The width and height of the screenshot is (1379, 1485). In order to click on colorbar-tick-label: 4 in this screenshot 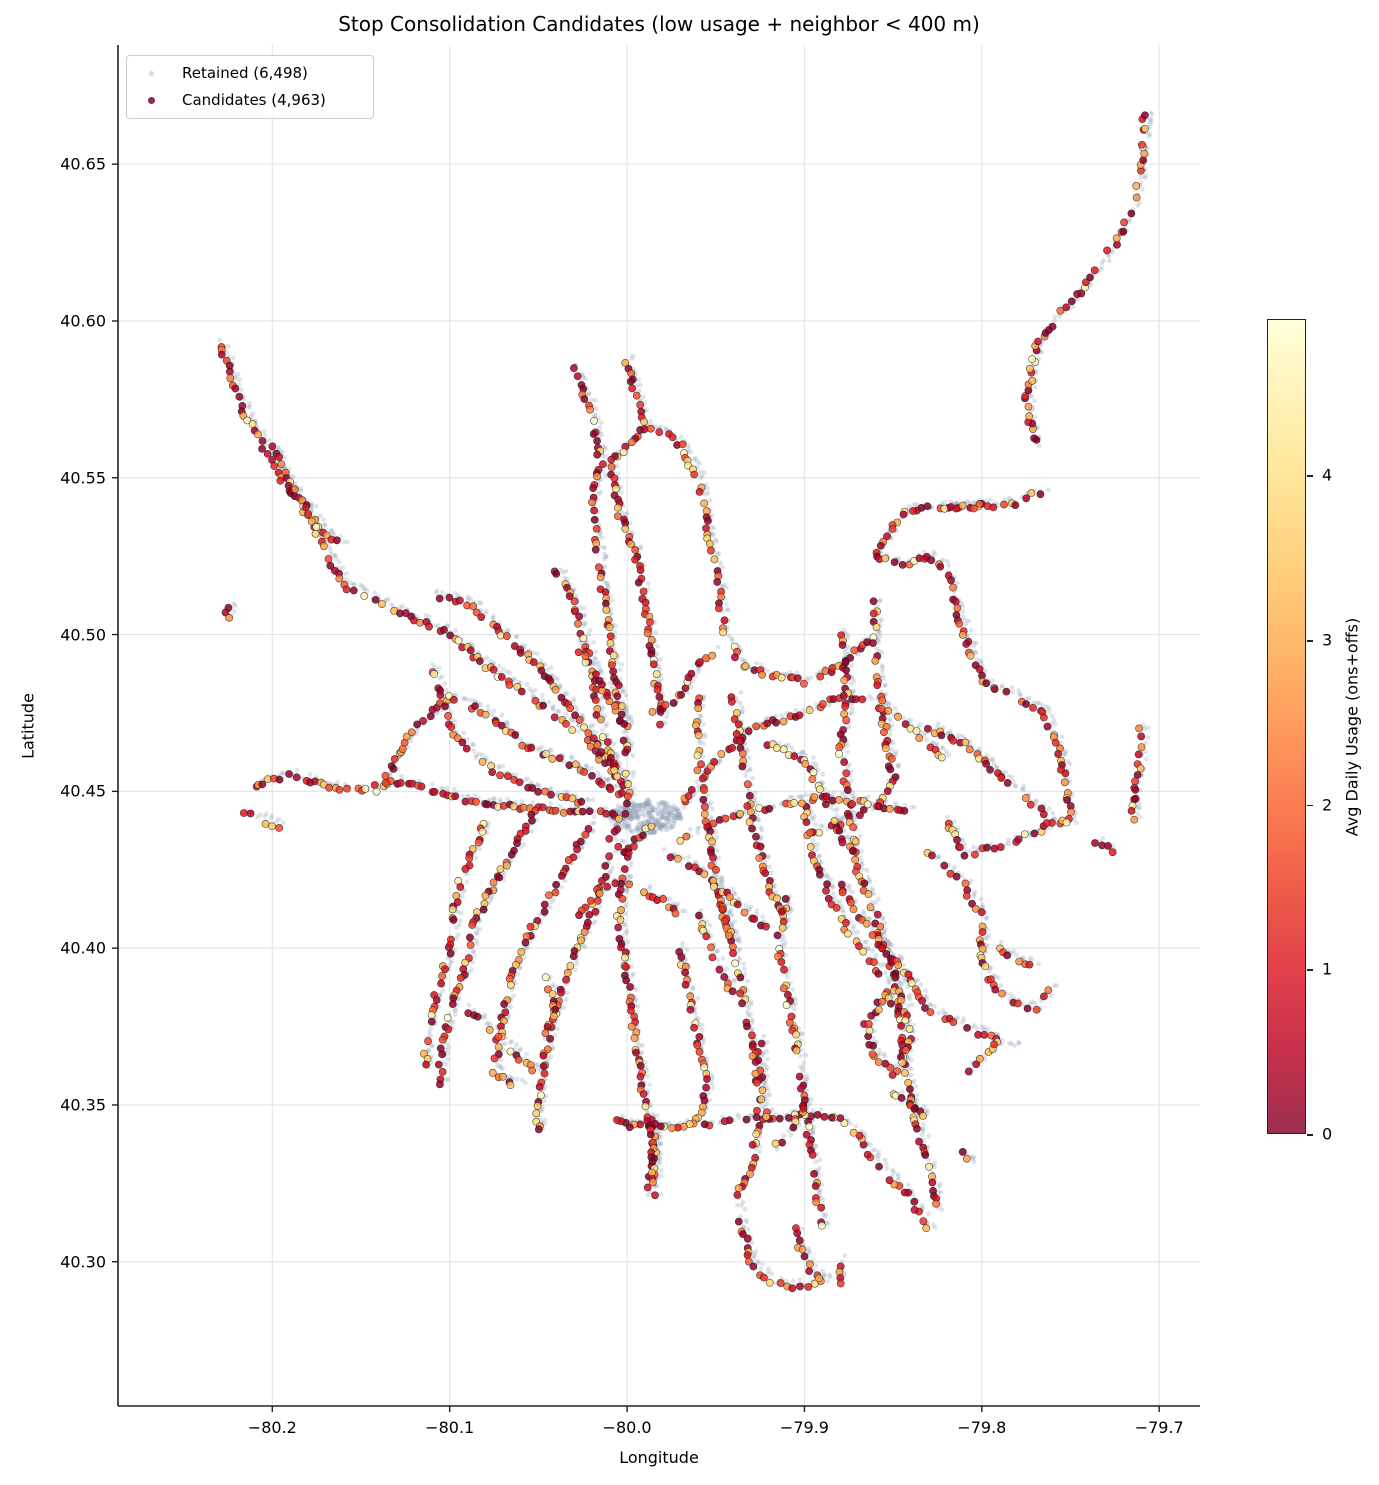, I will do `click(1327, 475)`.